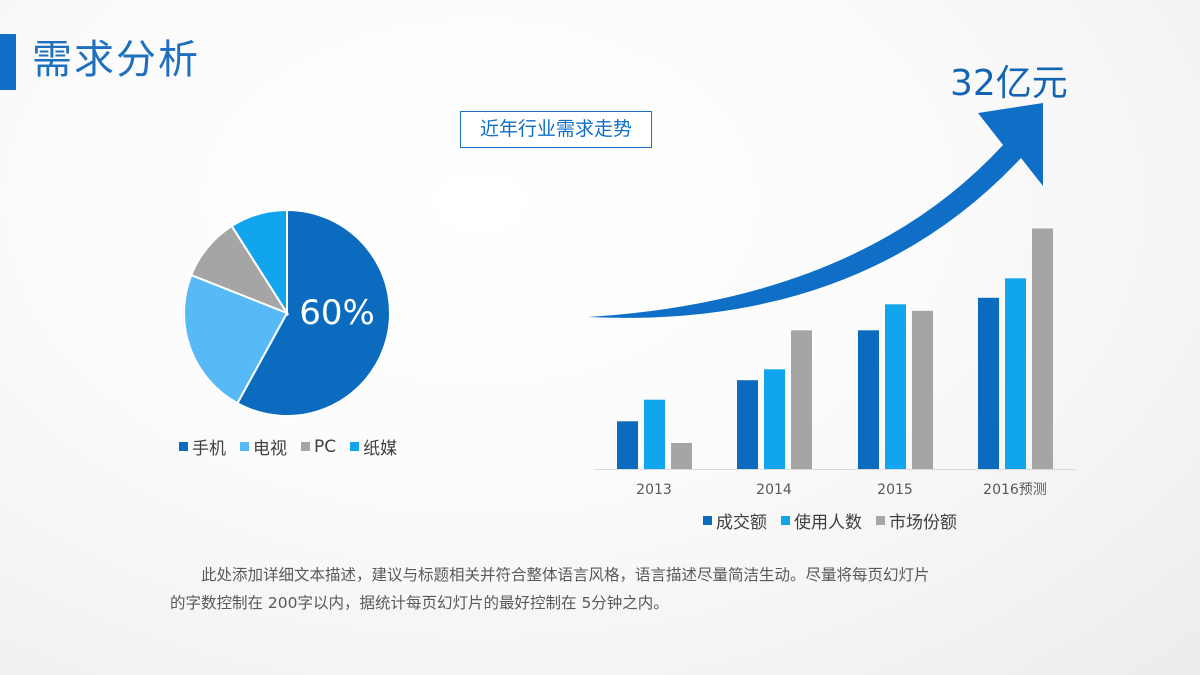 This screenshot has height=675, width=1200. What do you see at coordinates (556, 129) in the screenshot?
I see `chart-caption-box: 近年行业需求走势` at bounding box center [556, 129].